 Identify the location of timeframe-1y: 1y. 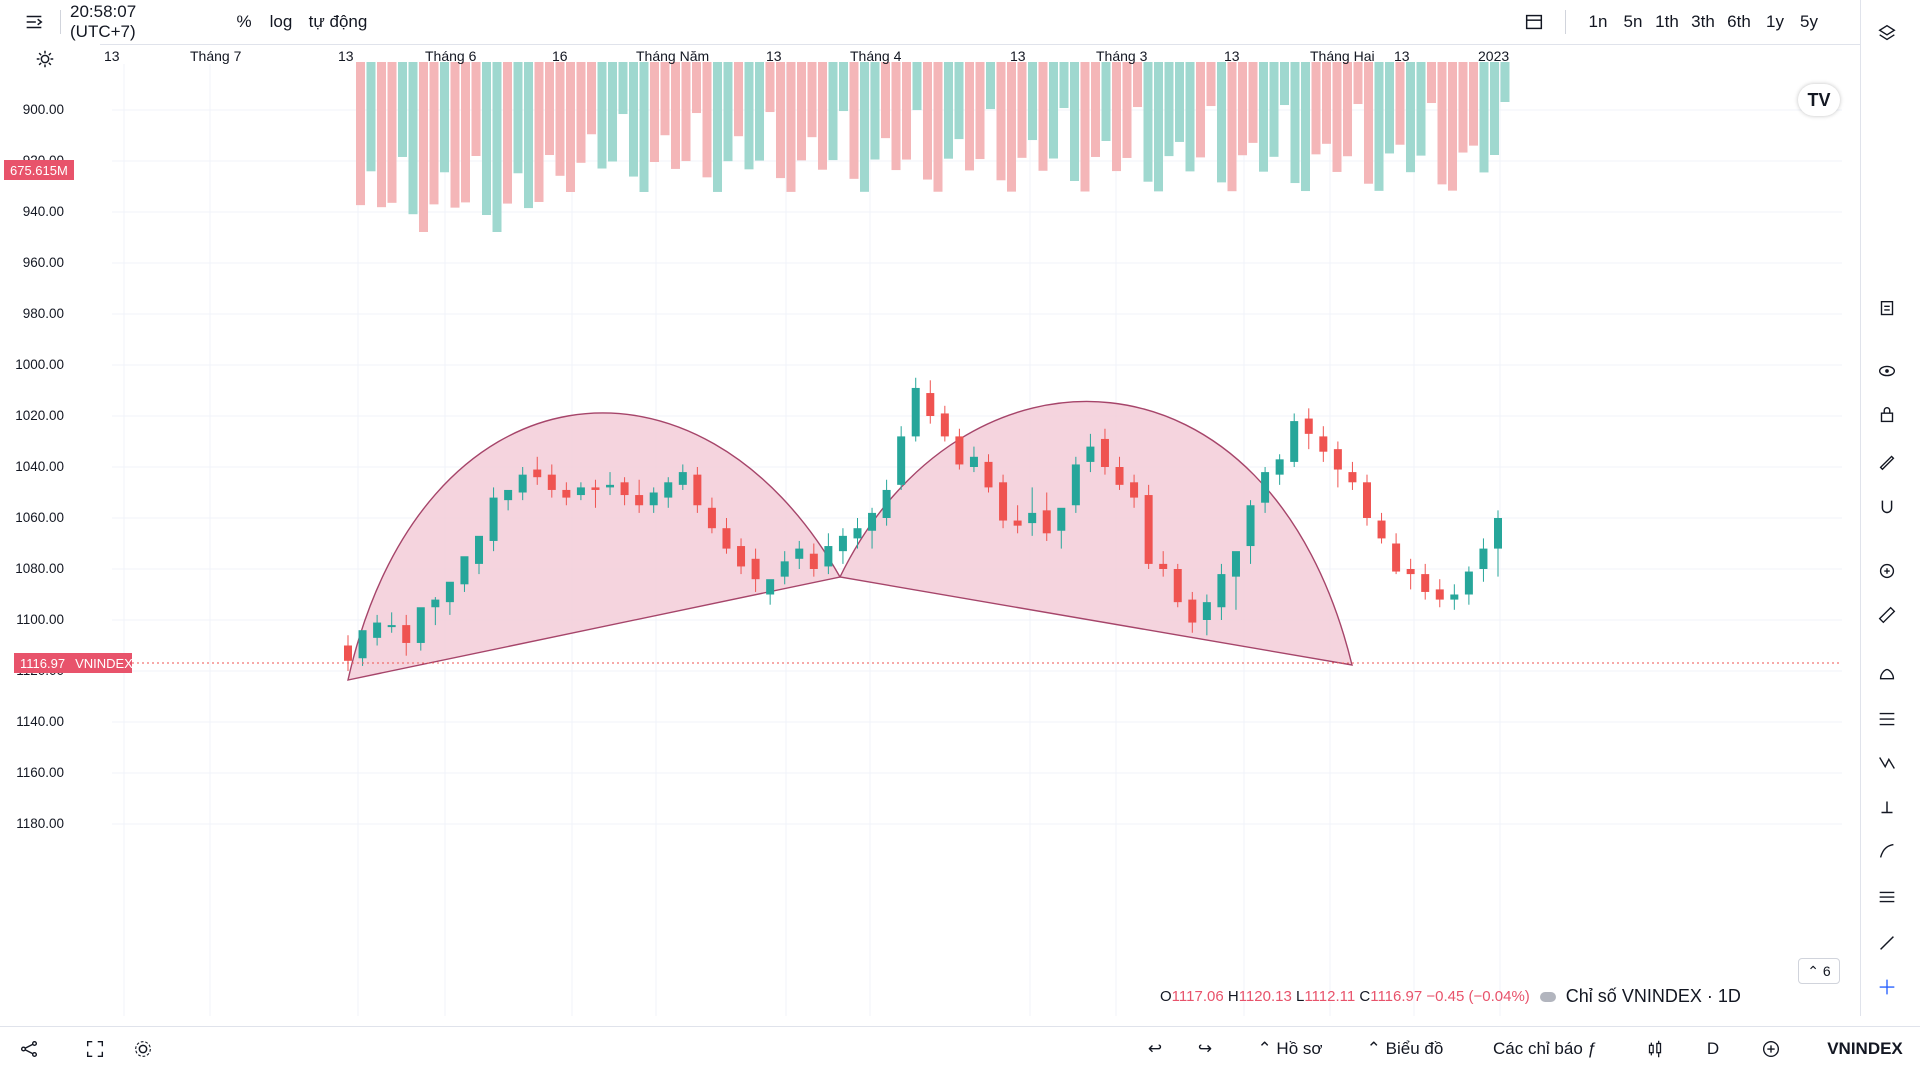
(1775, 21).